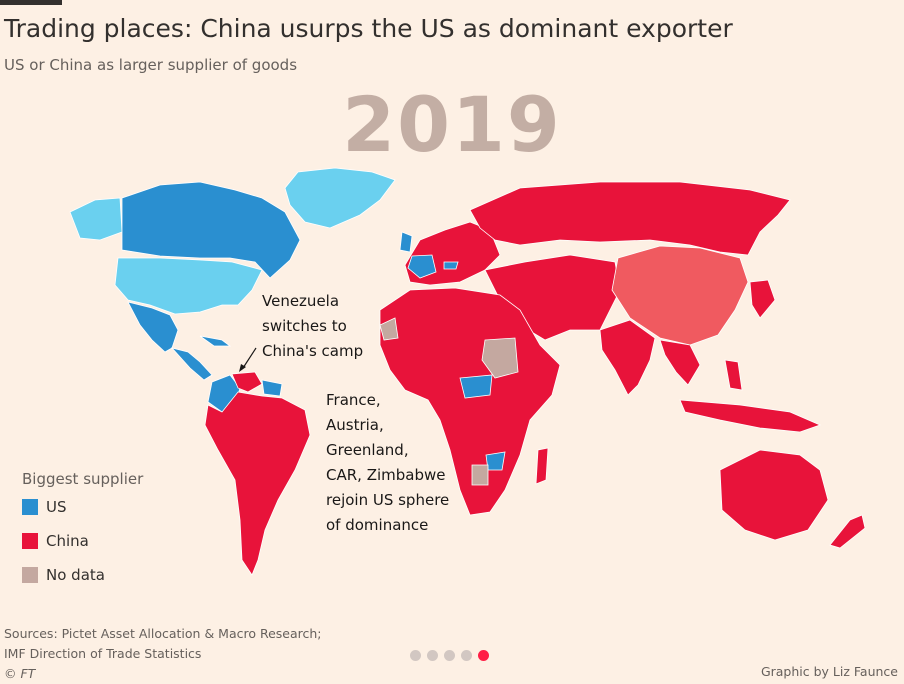 The height and width of the screenshot is (684, 904). Describe the element at coordinates (500, 358) in the screenshot. I see `region-sudan` at that location.